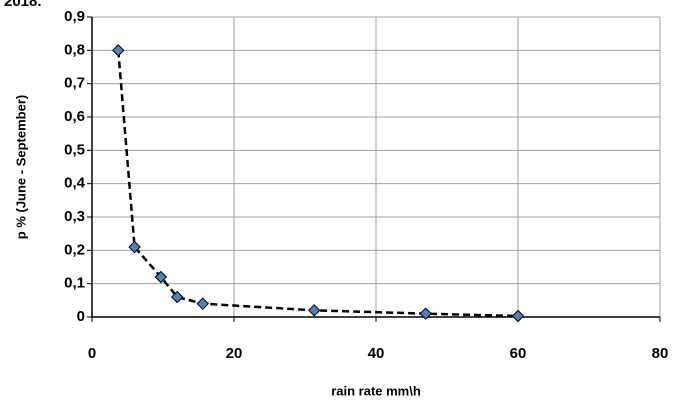 Image resolution: width=674 pixels, height=403 pixels. I want to click on x-tick-label: 0, so click(92, 353).